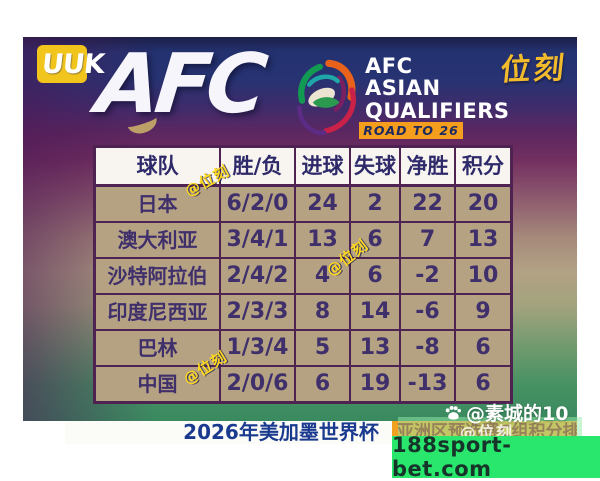  I want to click on table-row: 巴林 1/3/4 5 13 -8 6, so click(303, 349).